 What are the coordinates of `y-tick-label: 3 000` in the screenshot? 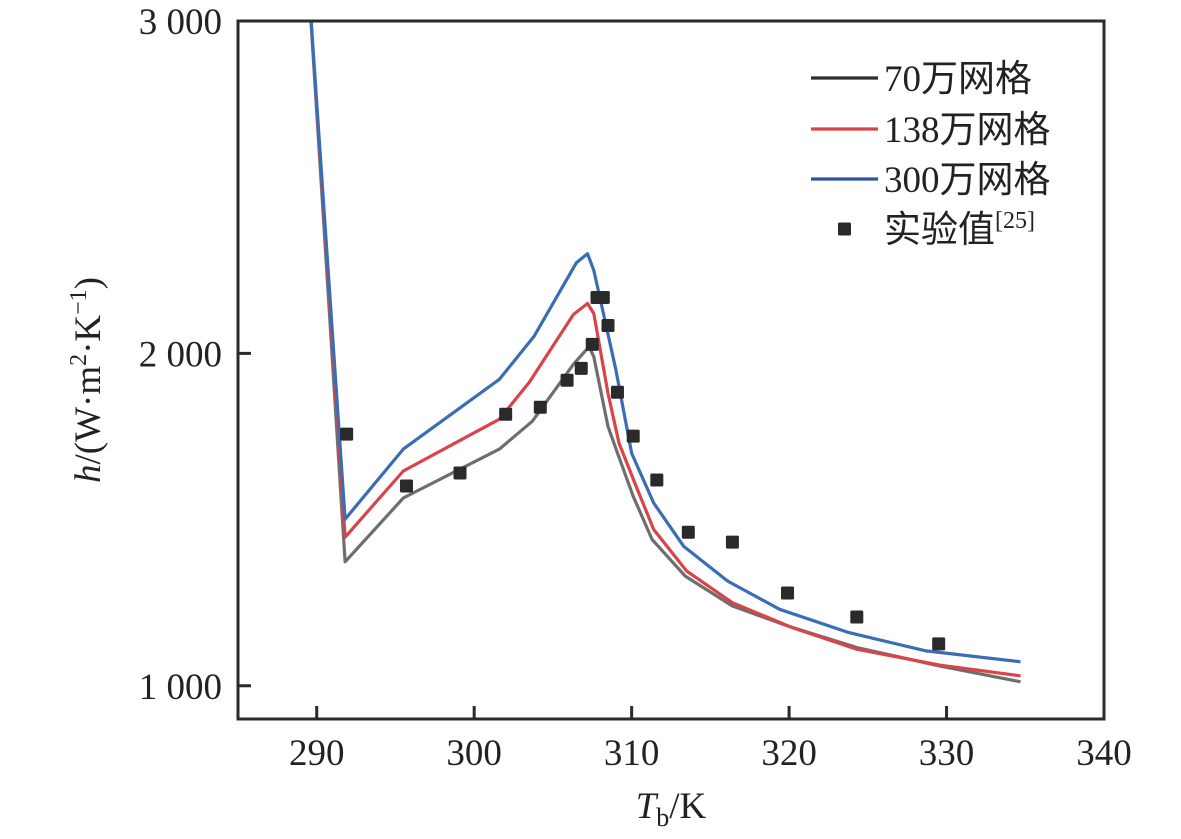 It's located at (180, 22).